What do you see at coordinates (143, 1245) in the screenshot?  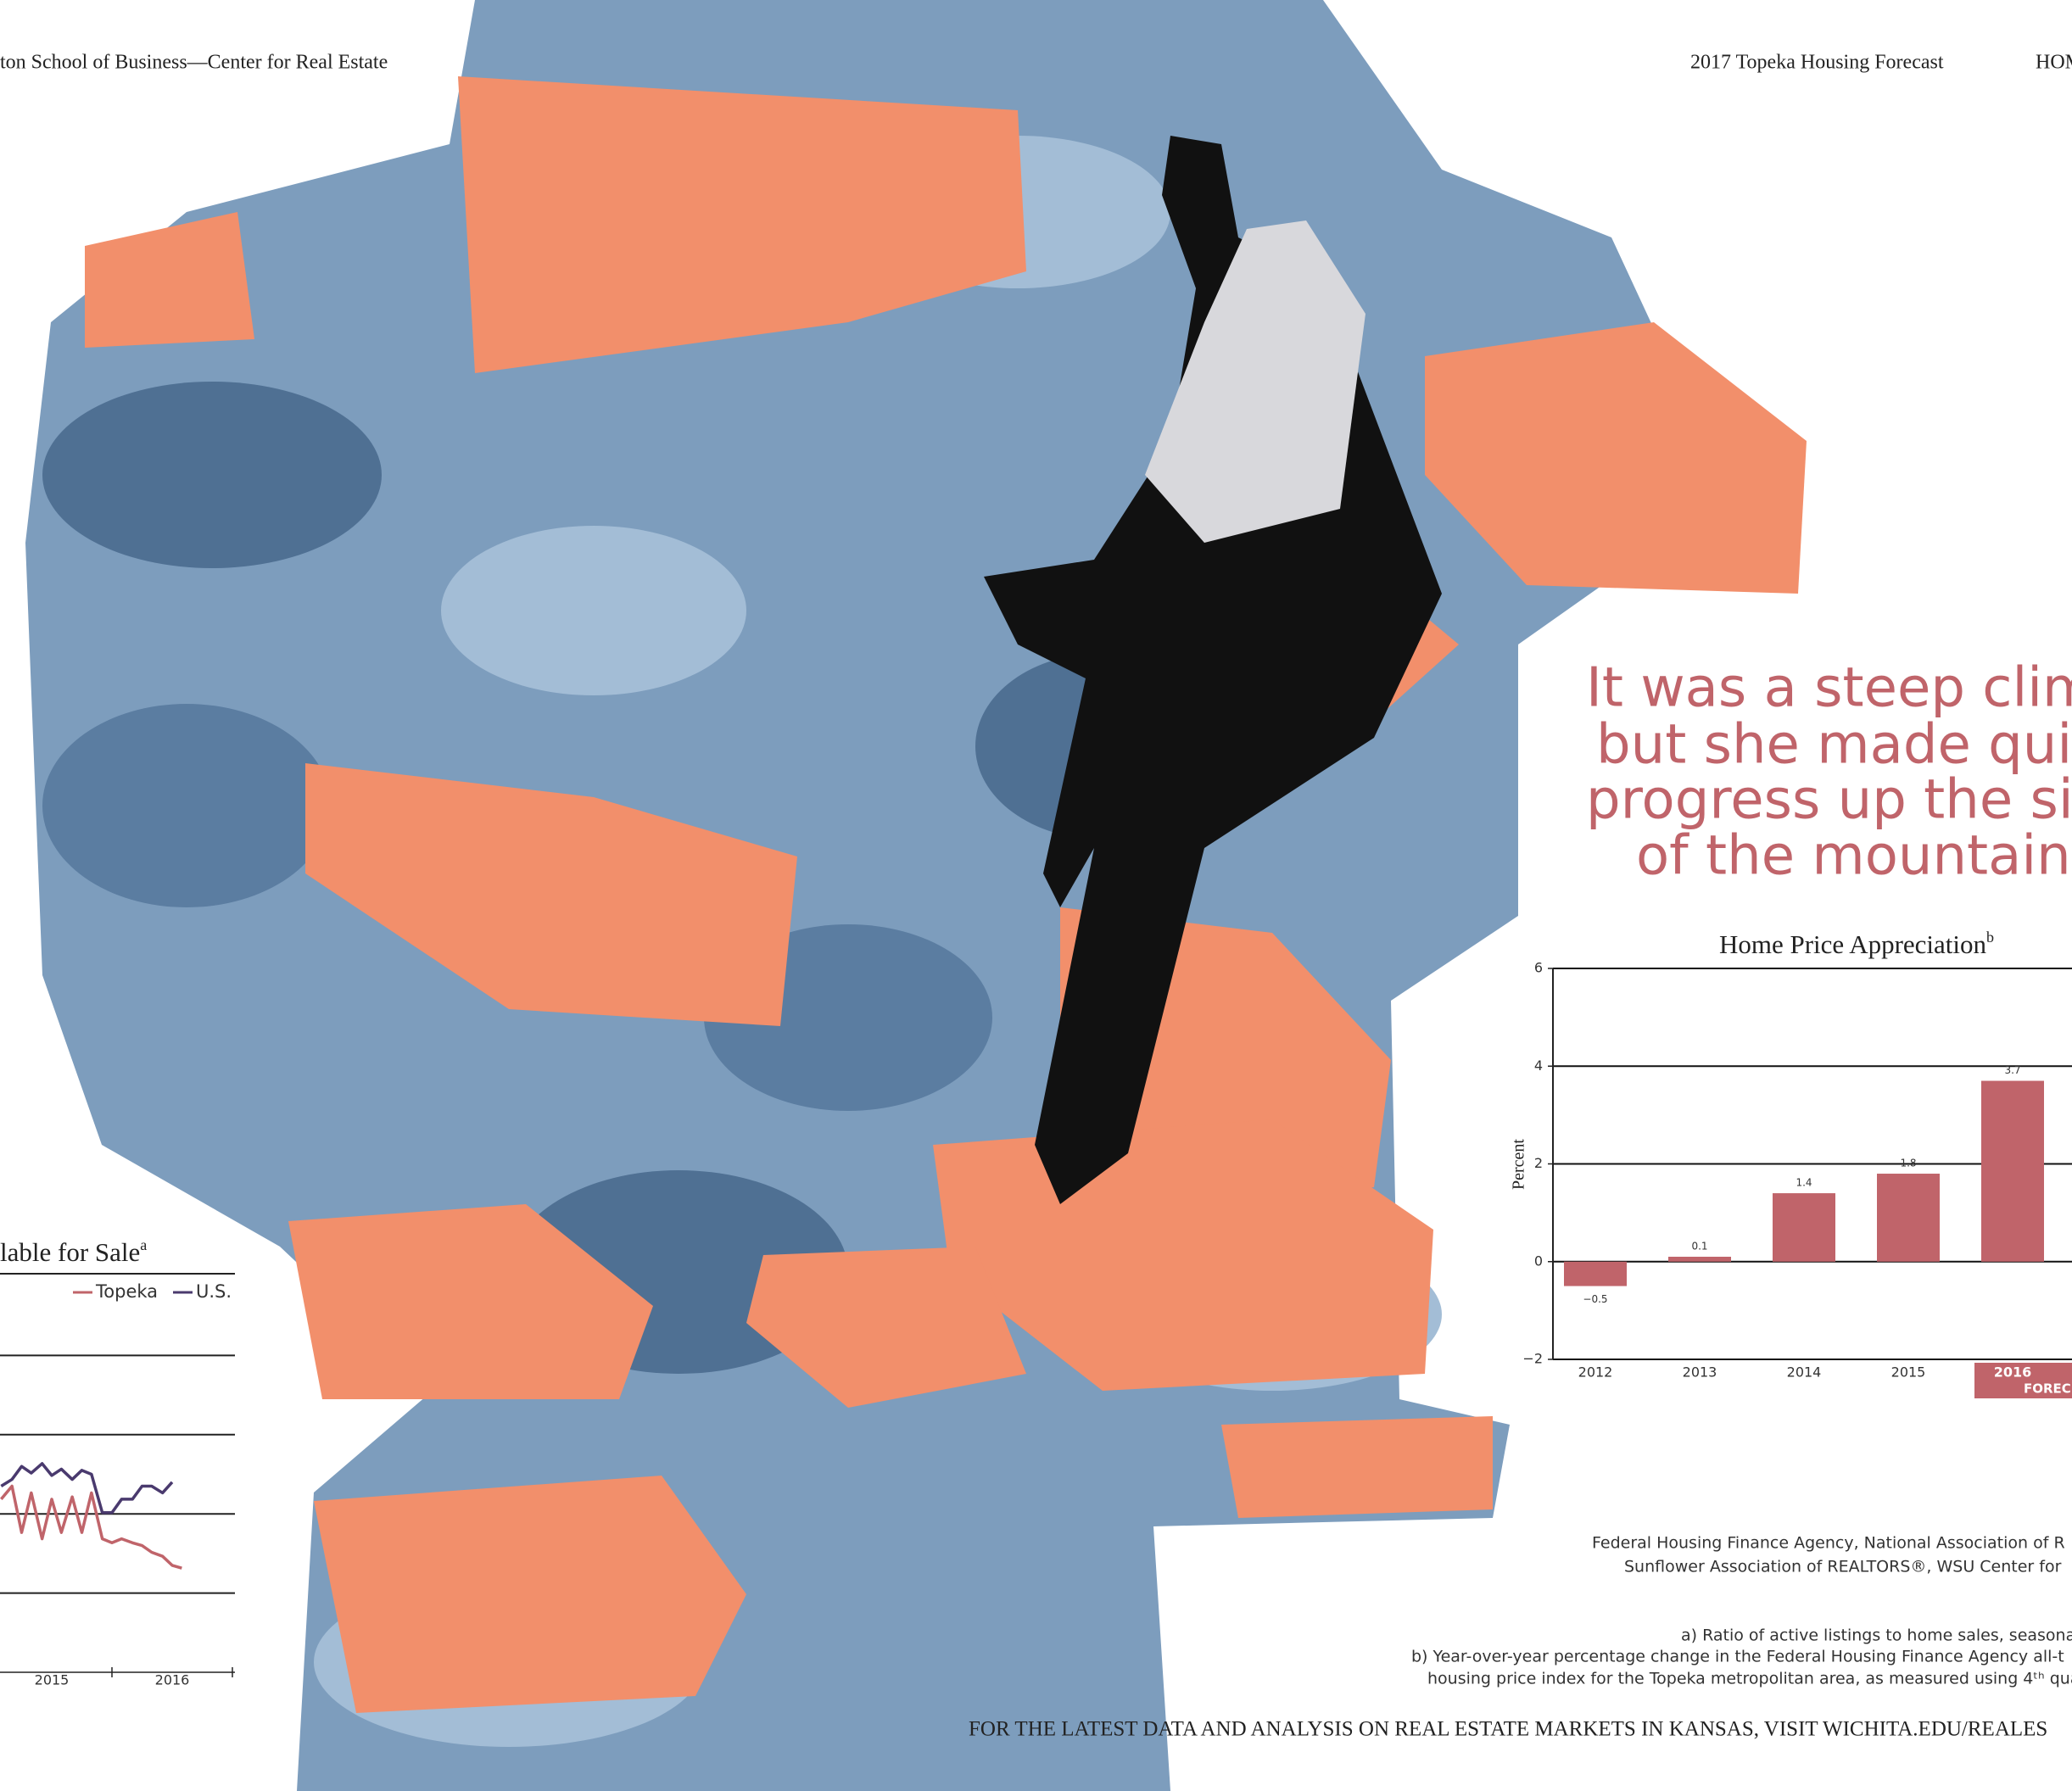 I see `title-superscript: a` at bounding box center [143, 1245].